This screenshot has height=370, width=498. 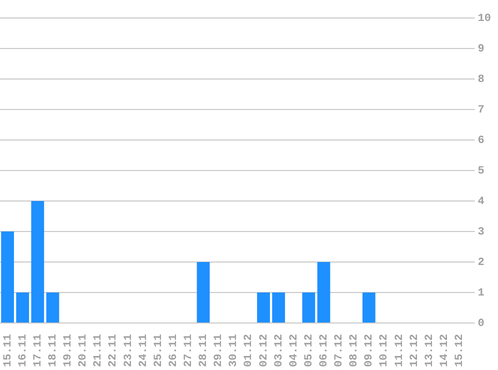 What do you see at coordinates (481, 140) in the screenshot?
I see `y-tick-label: 6` at bounding box center [481, 140].